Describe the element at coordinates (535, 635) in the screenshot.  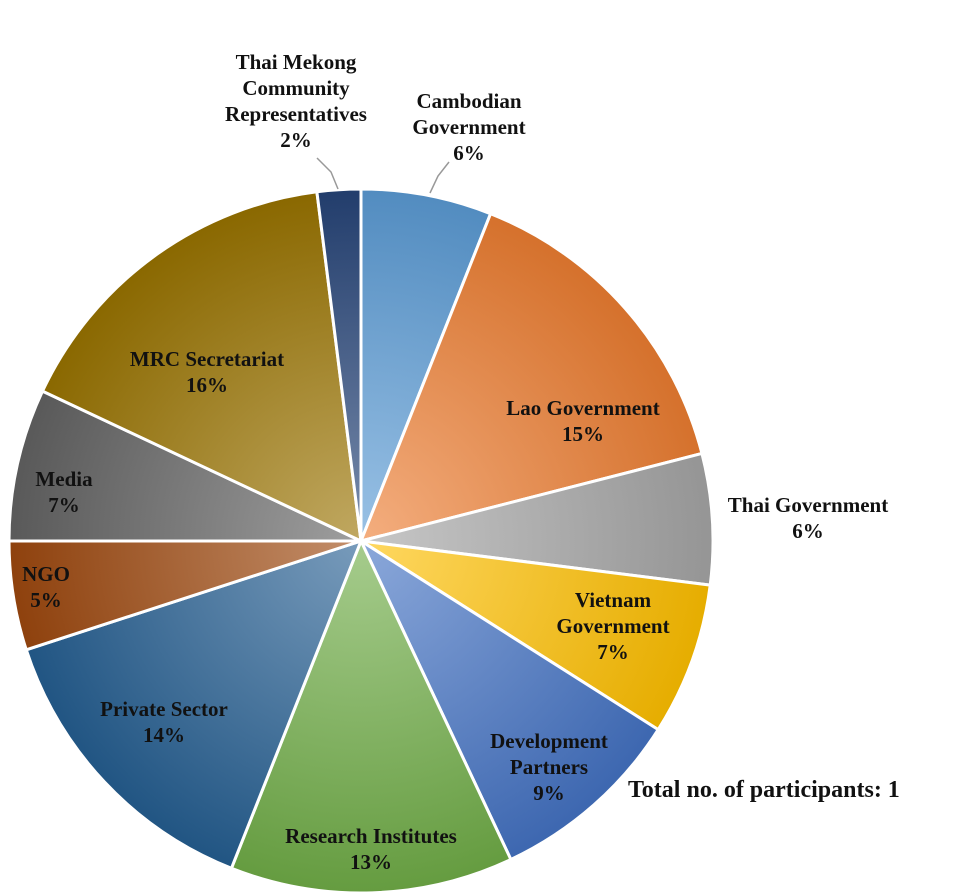
I see `pie-slice-vietnam-government` at that location.